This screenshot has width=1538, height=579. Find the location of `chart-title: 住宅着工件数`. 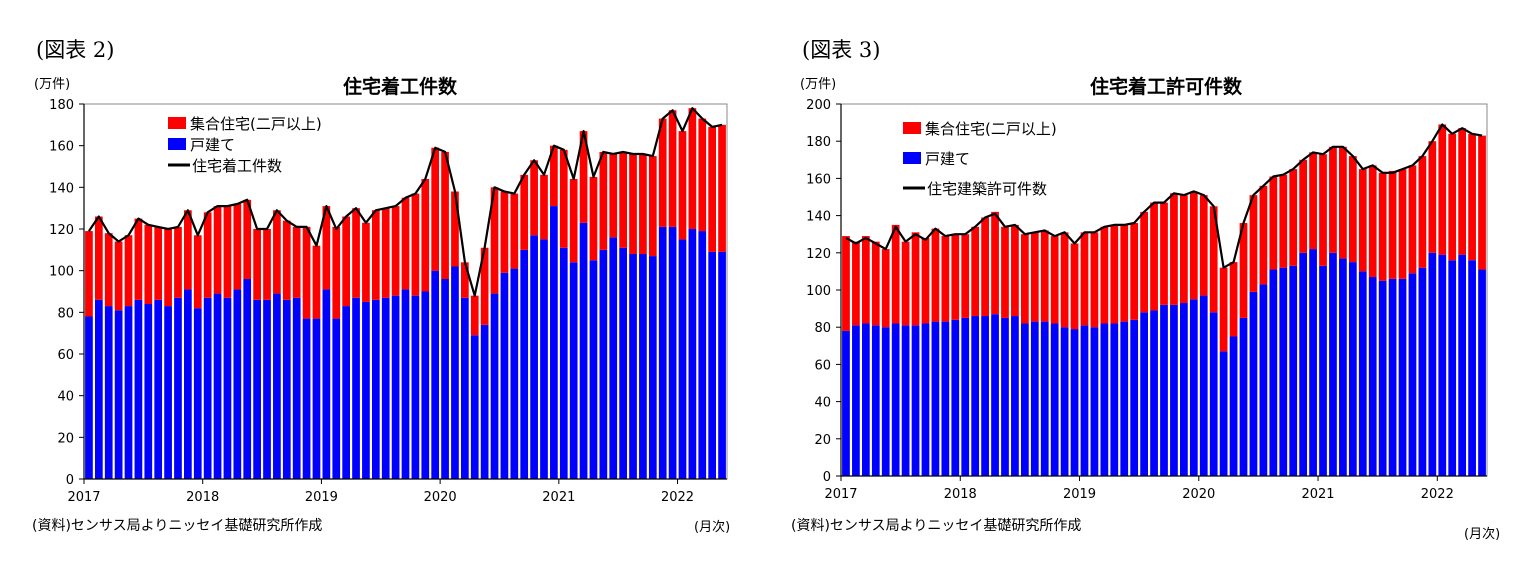

chart-title: 住宅着工件数 is located at coordinates (399, 87).